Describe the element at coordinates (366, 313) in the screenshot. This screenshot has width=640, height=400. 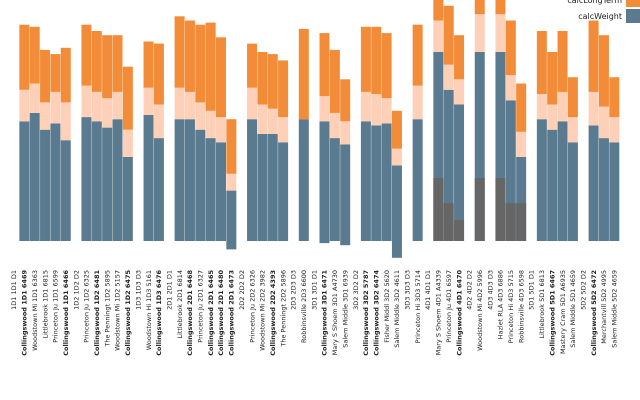
I see `x-tick-label: Collingswood 3D2 5787` at that location.